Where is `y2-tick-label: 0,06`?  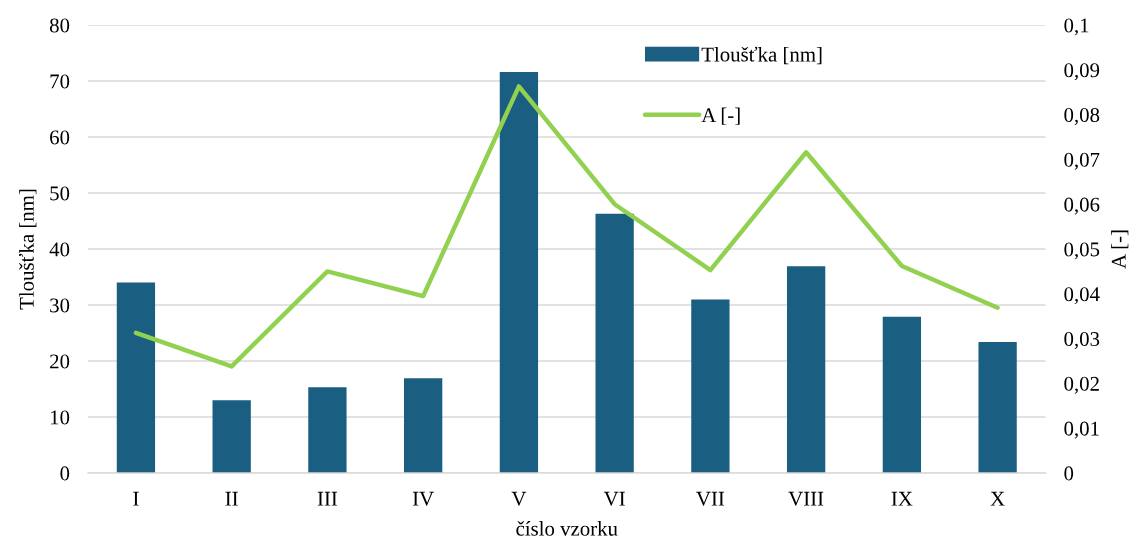 y2-tick-label: 0,06 is located at coordinates (1082, 206).